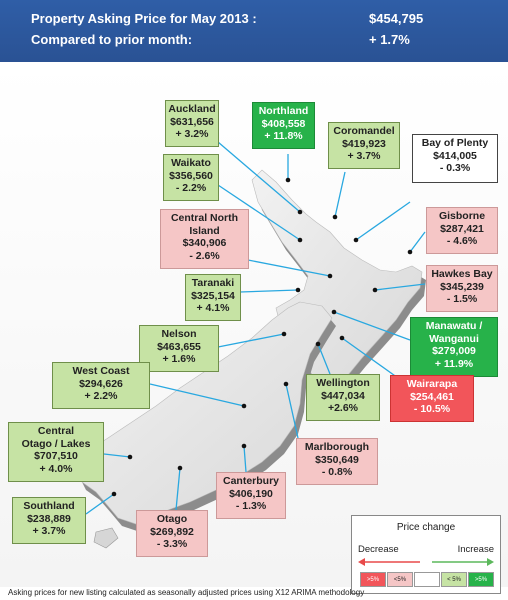  I want to click on region-price: $279,009, so click(454, 351).